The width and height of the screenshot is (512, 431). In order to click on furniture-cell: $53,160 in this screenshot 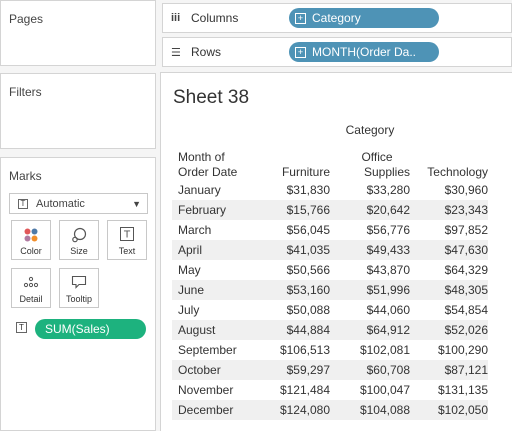, I will do `click(296, 290)`.